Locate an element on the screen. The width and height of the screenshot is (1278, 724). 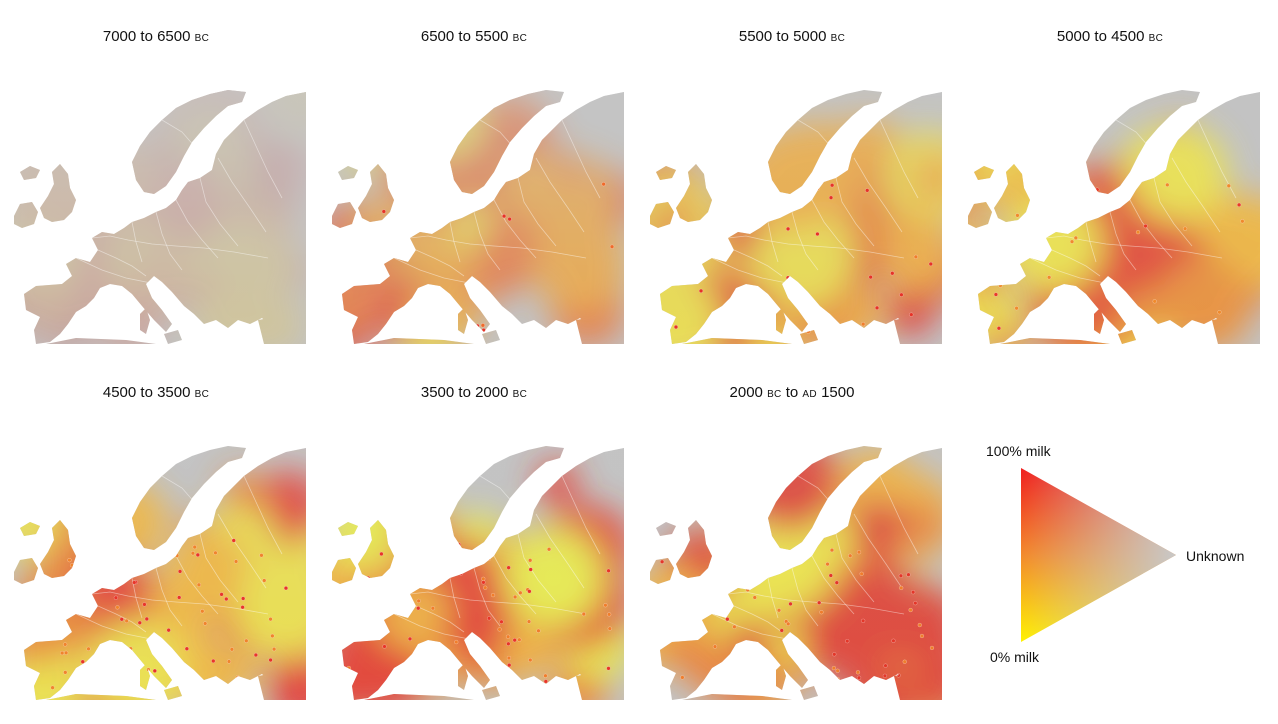
panel-4: 5000 to 4500 BC is located at coordinates (1110, 186).